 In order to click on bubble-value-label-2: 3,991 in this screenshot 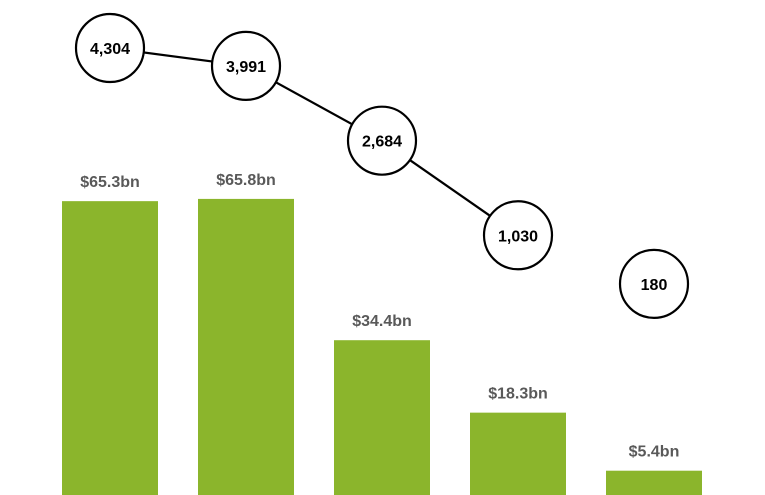, I will do `click(246, 67)`.